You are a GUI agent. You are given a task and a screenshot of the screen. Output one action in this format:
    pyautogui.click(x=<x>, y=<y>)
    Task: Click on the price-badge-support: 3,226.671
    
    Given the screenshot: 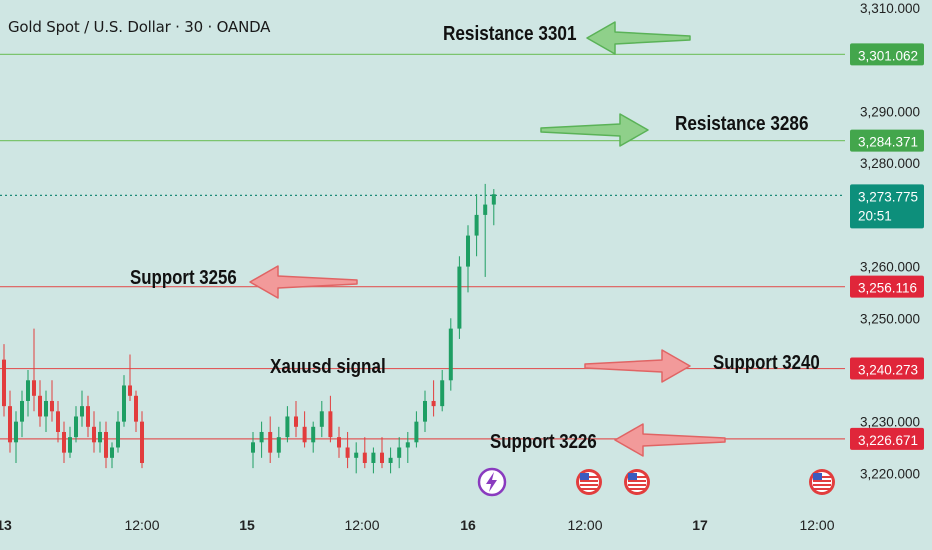 What is the action you would take?
    pyautogui.click(x=887, y=438)
    